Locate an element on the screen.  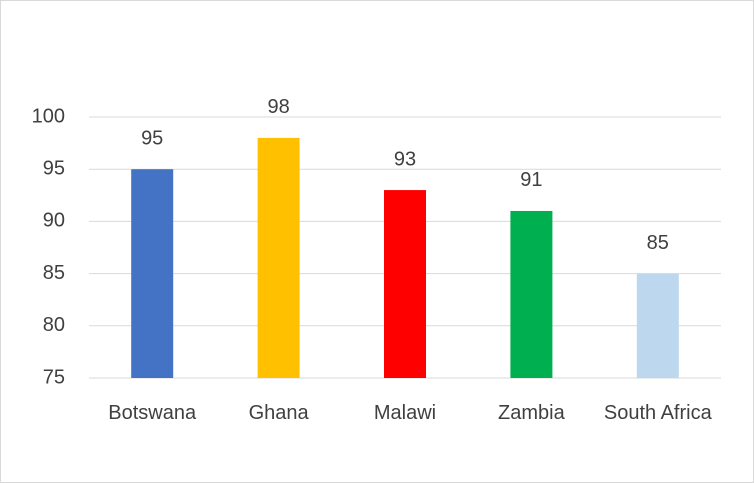
x-tick-label: South Africa is located at coordinates (657, 413).